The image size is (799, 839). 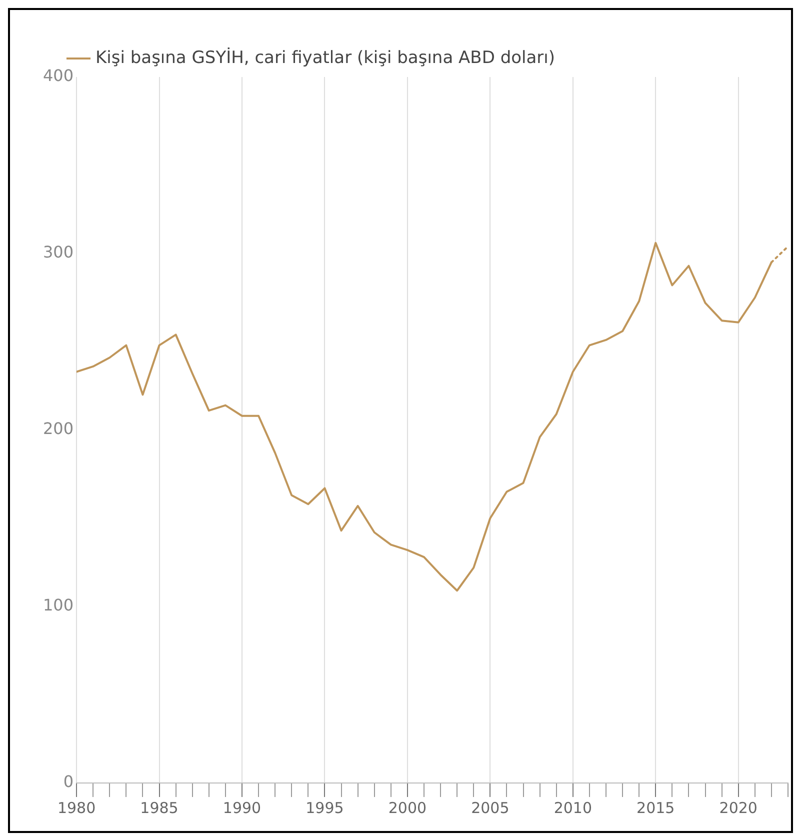 I want to click on x-tick-label: 1990, so click(x=242, y=807).